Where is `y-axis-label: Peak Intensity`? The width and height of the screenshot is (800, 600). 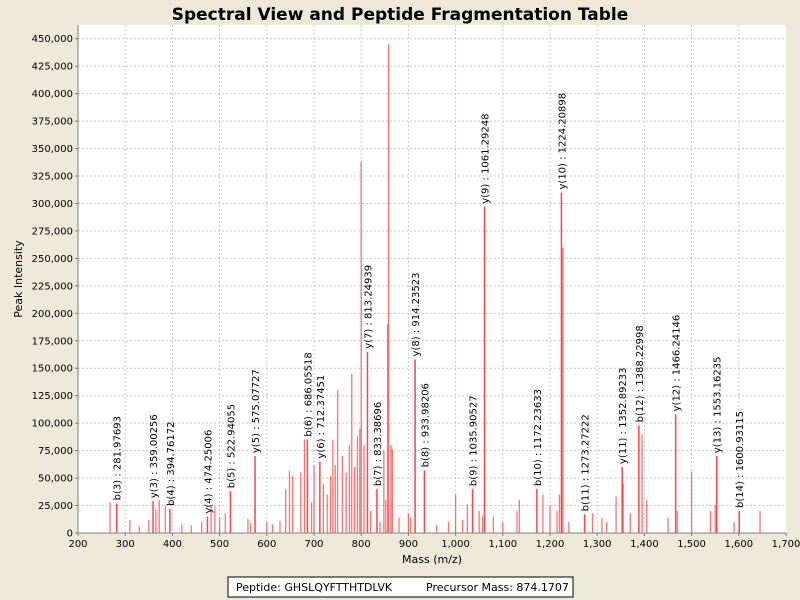 y-axis-label: Peak Intensity is located at coordinates (18, 279).